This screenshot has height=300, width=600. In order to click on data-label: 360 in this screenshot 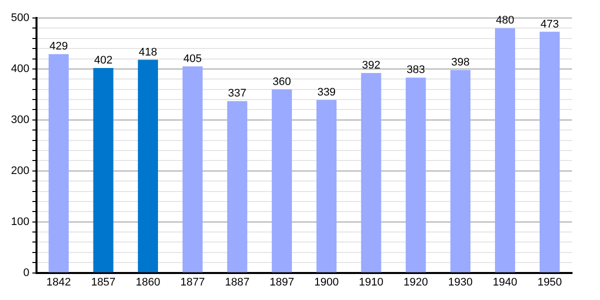, I will do `click(282, 82)`.